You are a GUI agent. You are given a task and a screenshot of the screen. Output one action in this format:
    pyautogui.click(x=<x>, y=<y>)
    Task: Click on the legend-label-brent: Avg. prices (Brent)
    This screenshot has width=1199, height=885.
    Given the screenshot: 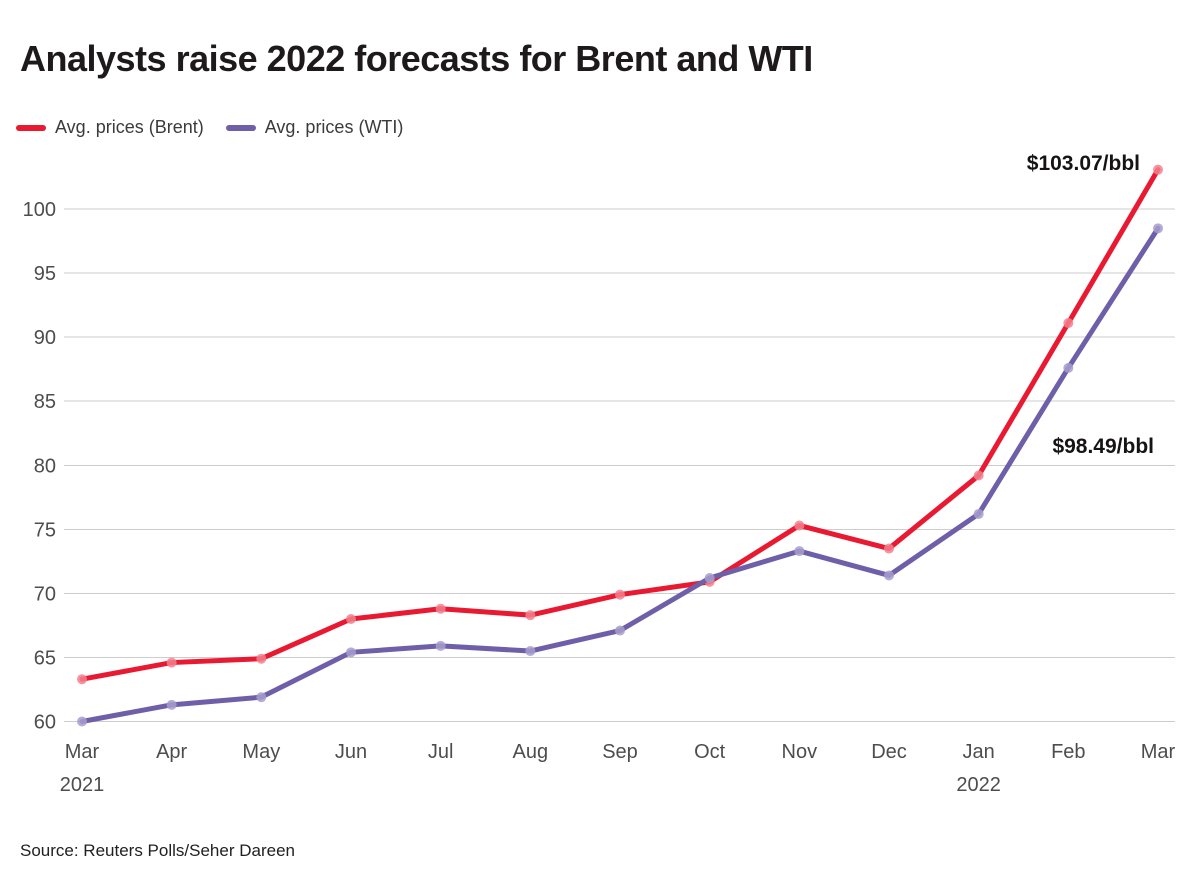 What is the action you would take?
    pyautogui.click(x=129, y=127)
    